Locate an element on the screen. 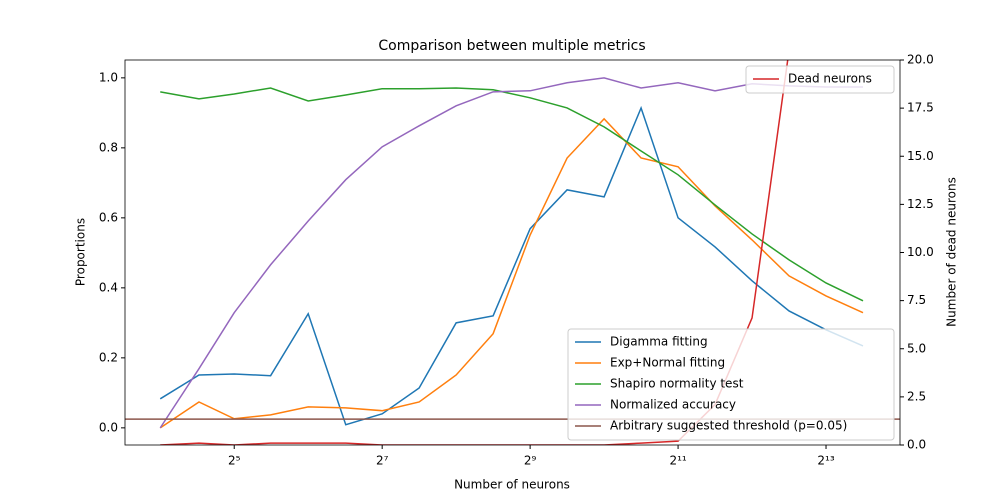 Image resolution: width=1000 pixels, height=504 pixels. y2-tick-label: 0.0 is located at coordinates (916, 445).